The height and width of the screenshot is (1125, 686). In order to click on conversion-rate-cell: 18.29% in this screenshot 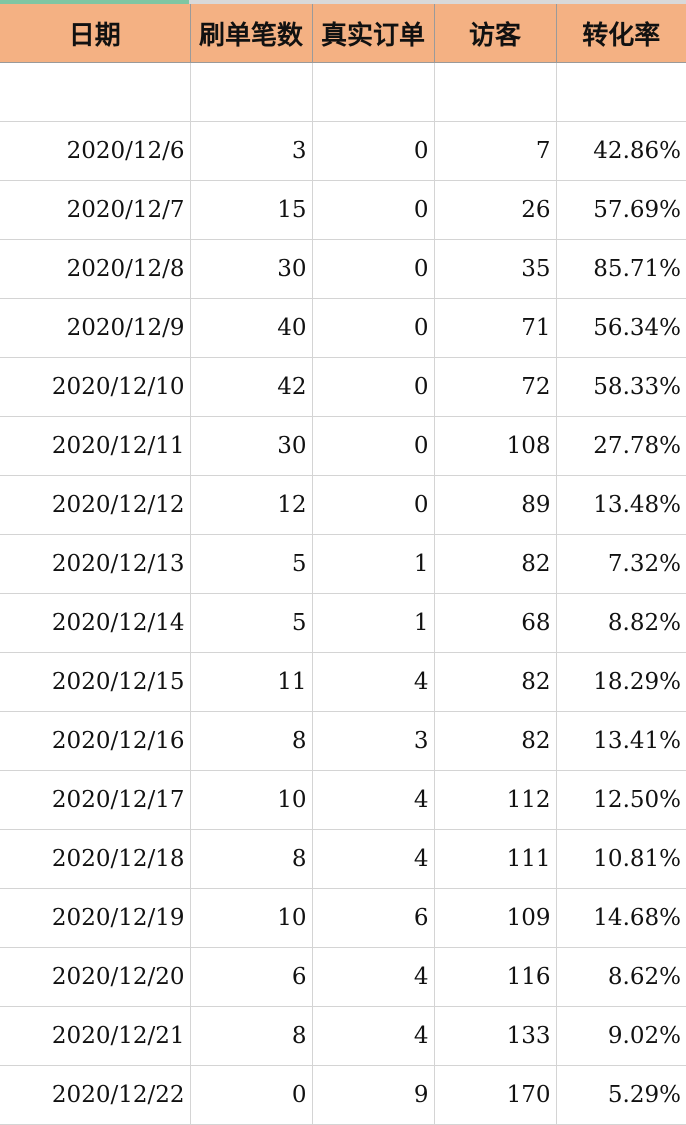, I will do `click(620, 682)`.